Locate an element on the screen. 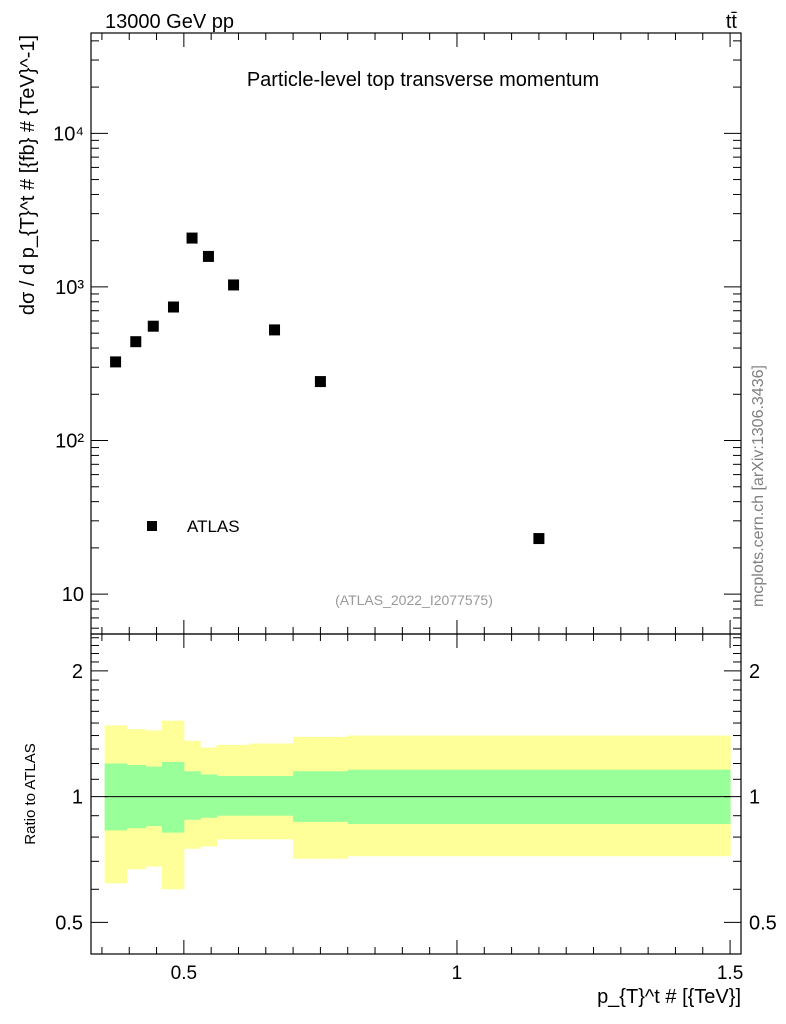 Image resolution: width=786 pixels, height=1024 pixels. legend: ATLAS is located at coordinates (193, 526).